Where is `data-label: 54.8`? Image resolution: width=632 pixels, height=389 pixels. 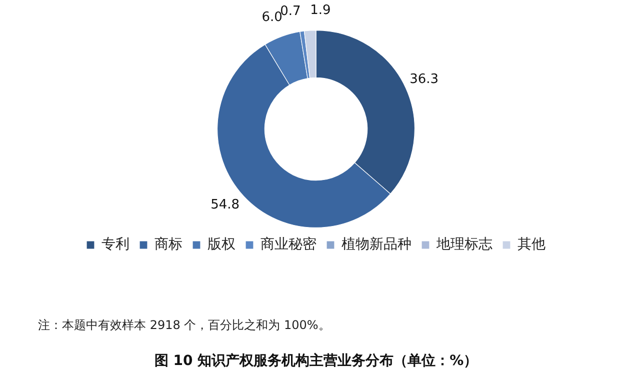 data-label: 54.8 is located at coordinates (225, 205).